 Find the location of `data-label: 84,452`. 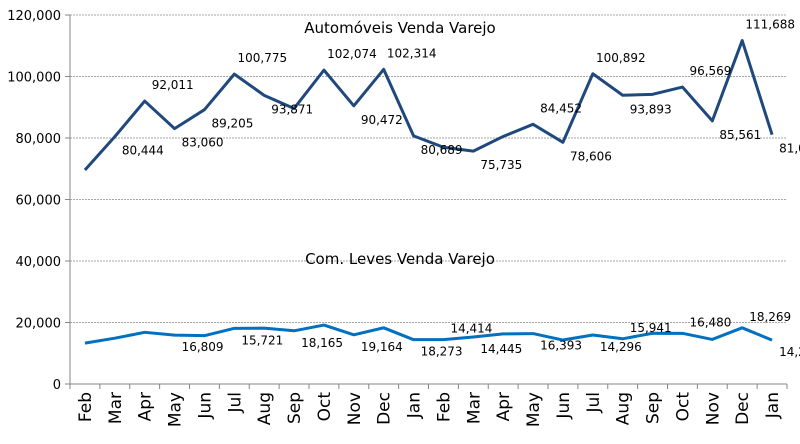

data-label: 84,452 is located at coordinates (561, 108).